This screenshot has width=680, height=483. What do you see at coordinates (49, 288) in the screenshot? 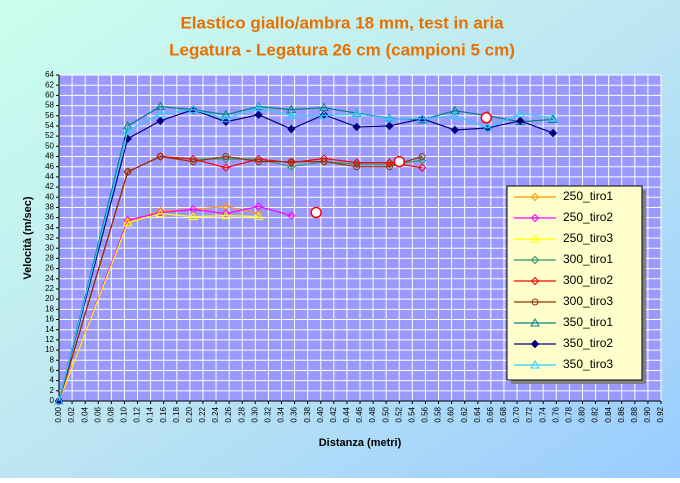
I see `y-tick-label: 22` at bounding box center [49, 288].